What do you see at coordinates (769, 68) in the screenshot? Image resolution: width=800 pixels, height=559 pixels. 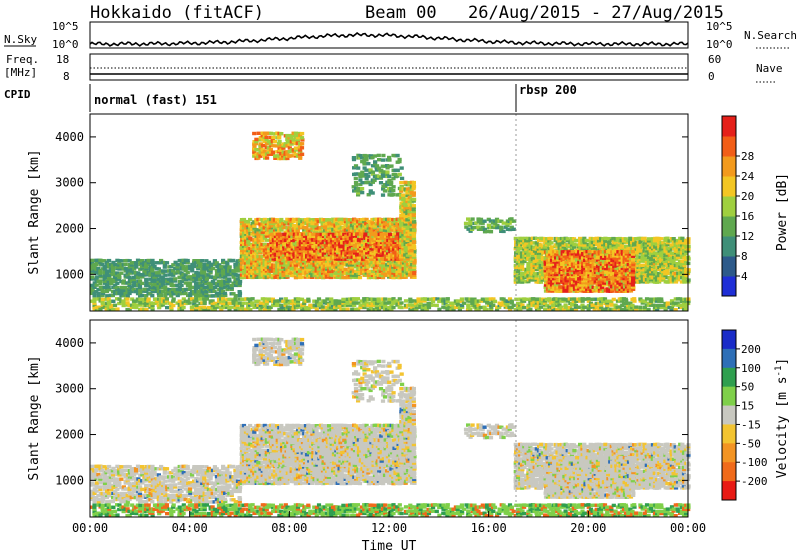 I see `nave-label: Nave` at bounding box center [769, 68].